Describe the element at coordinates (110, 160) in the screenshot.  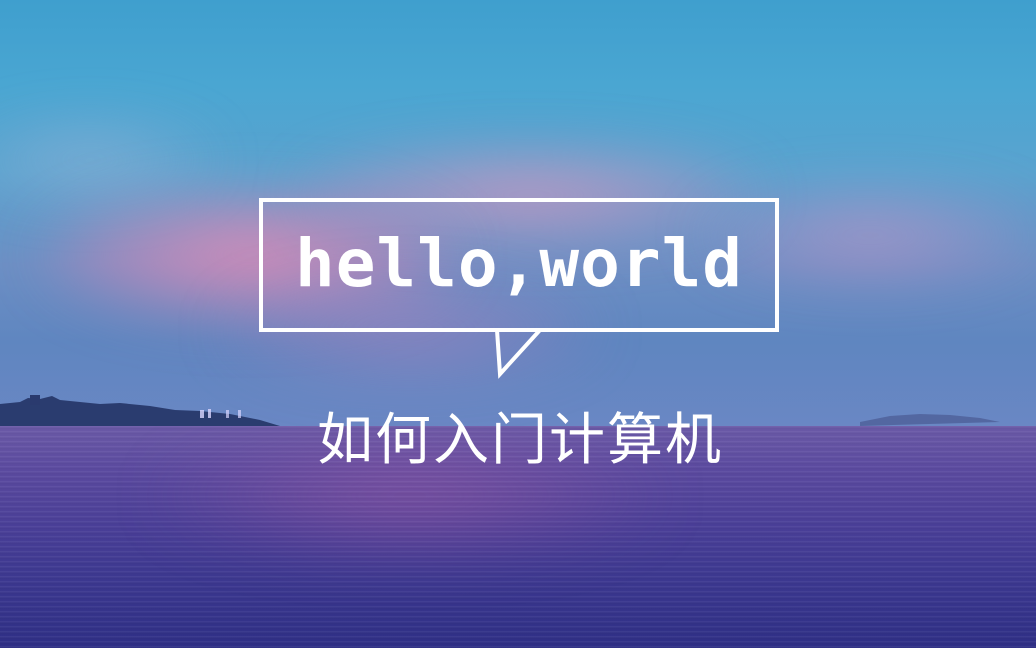
I see `cloud` at that location.